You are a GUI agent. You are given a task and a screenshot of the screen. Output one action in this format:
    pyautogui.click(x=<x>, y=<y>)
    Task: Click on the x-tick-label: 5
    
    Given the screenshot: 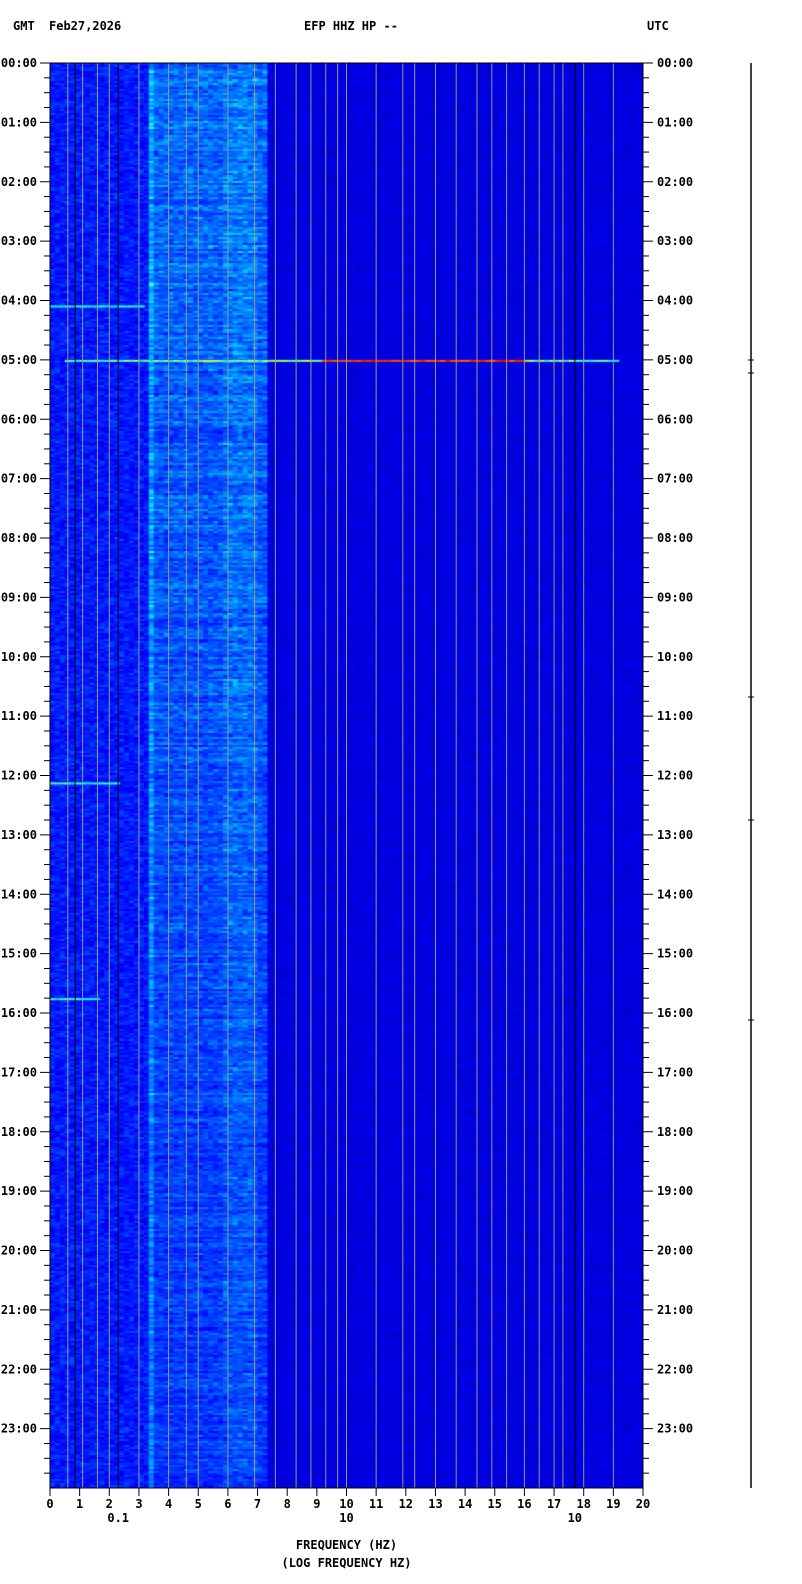 What is the action you would take?
    pyautogui.click(x=198, y=1504)
    